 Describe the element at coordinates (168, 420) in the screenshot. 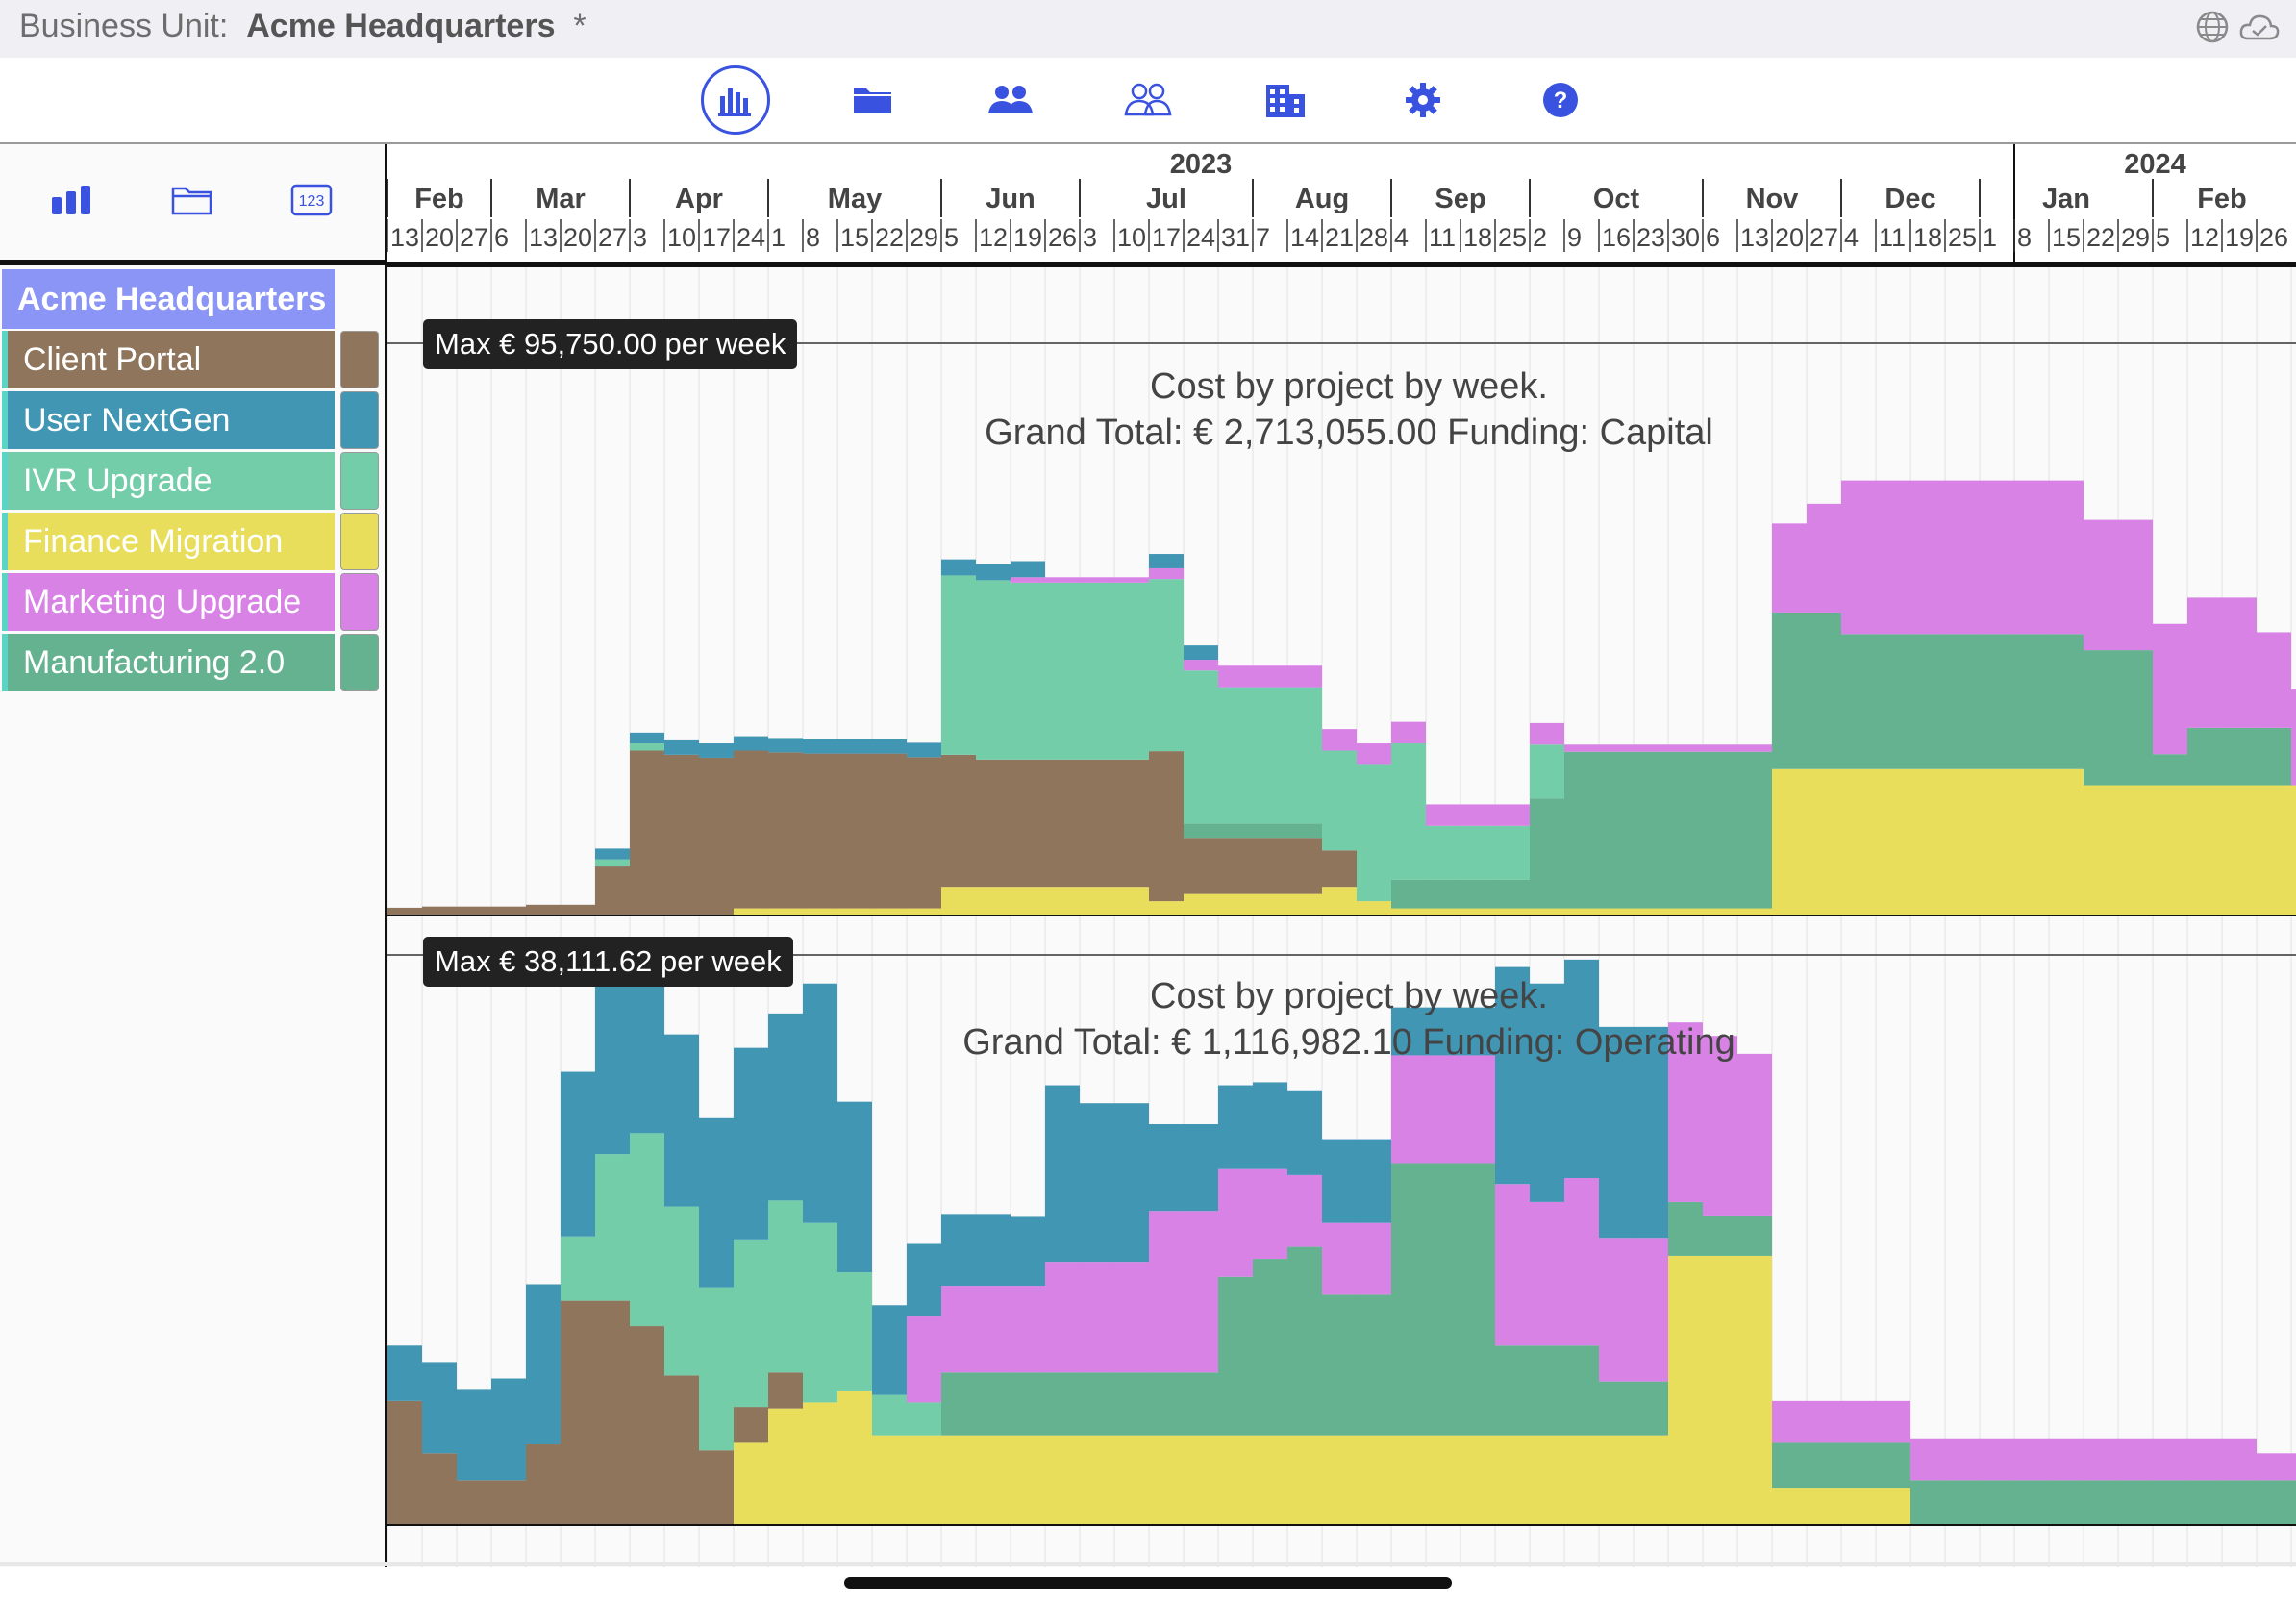

I see `project-row-user-nextgen: User NextGen` at that location.